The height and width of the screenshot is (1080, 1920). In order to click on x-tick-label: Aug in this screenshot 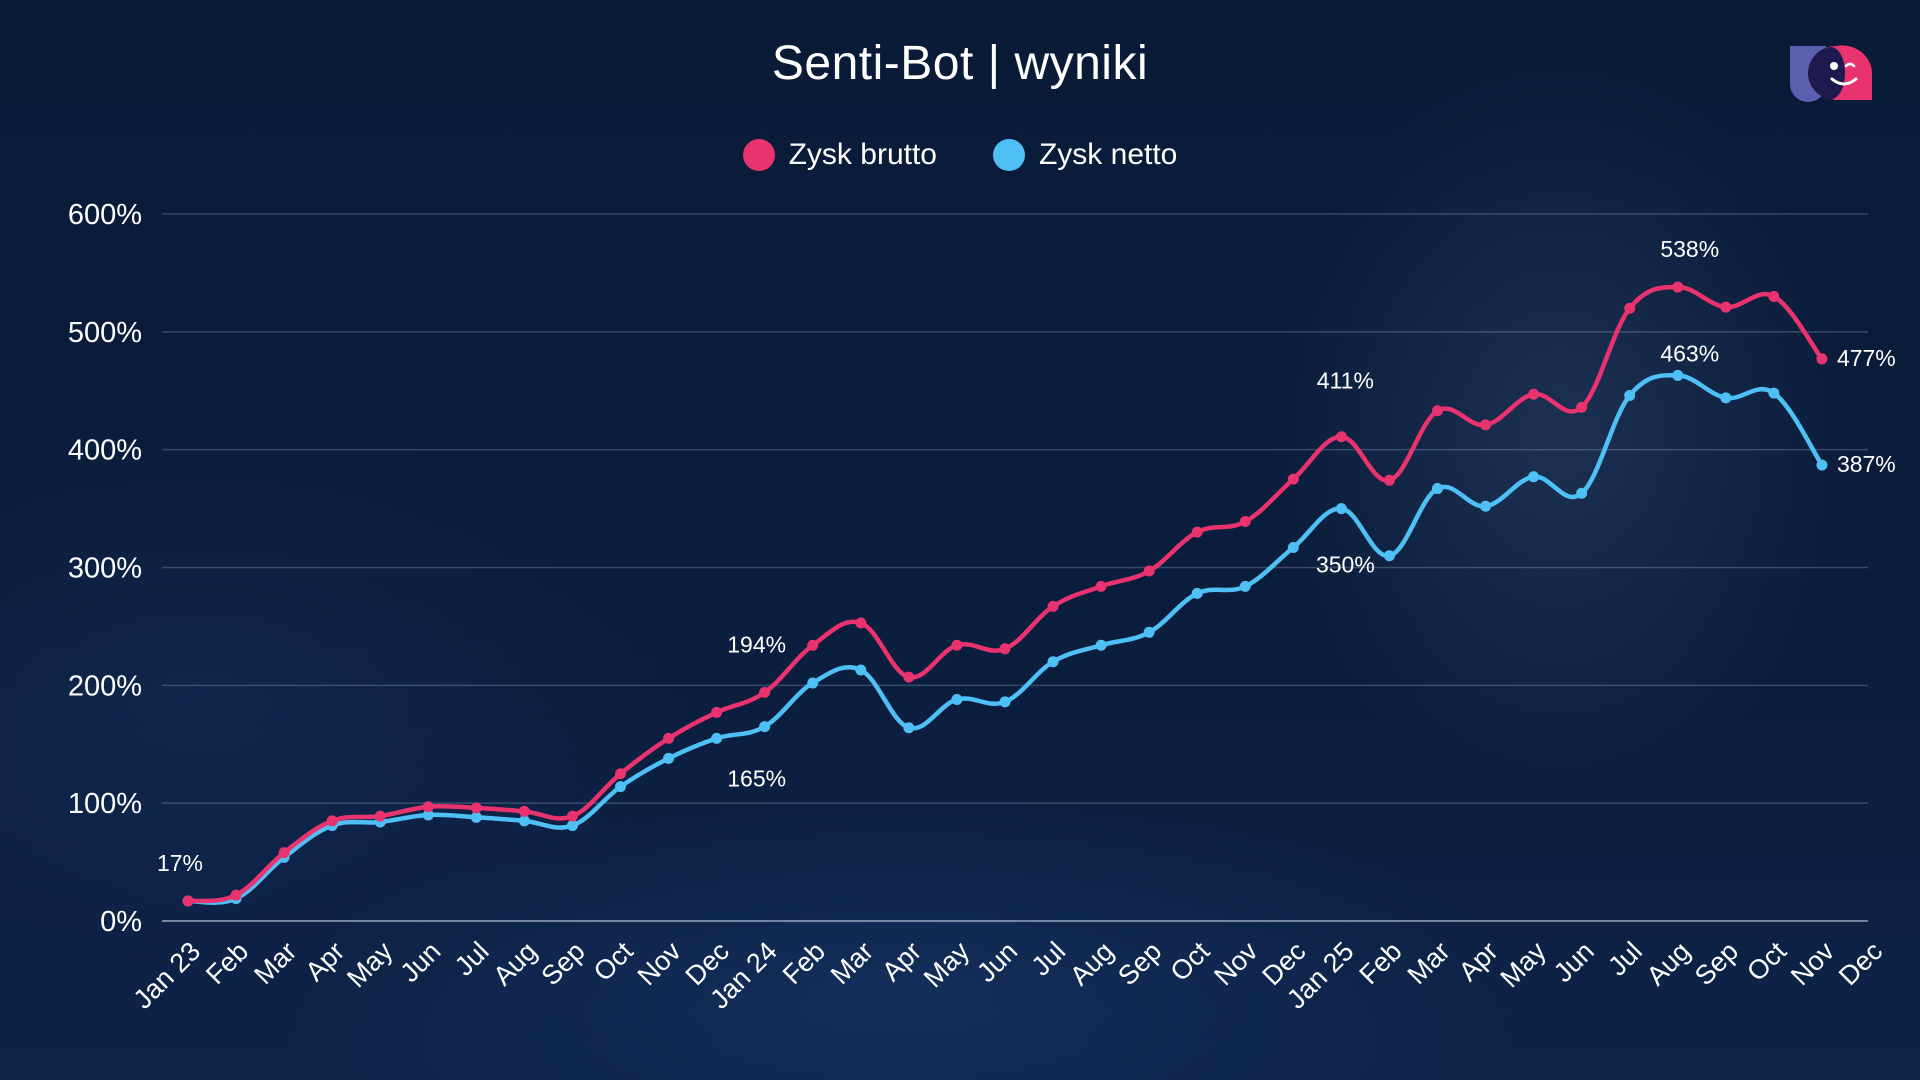, I will do `click(1668, 963)`.